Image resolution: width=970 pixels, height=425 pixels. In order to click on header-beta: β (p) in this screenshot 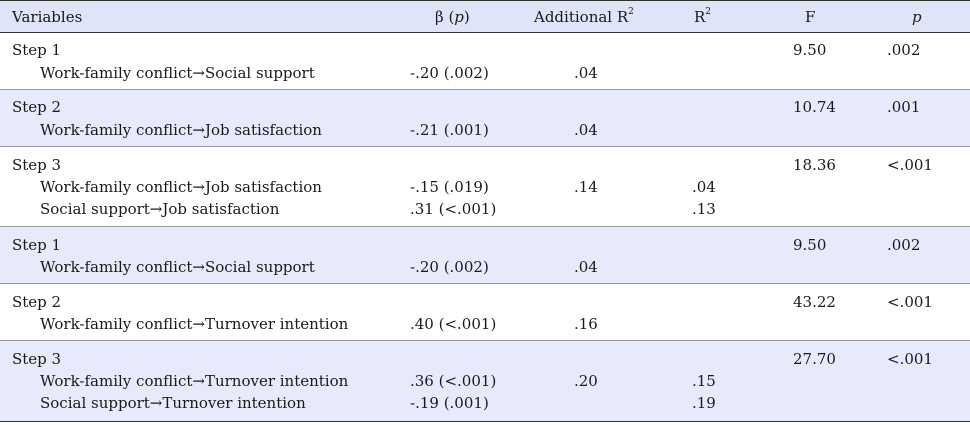, I will do `click(452, 17)`.